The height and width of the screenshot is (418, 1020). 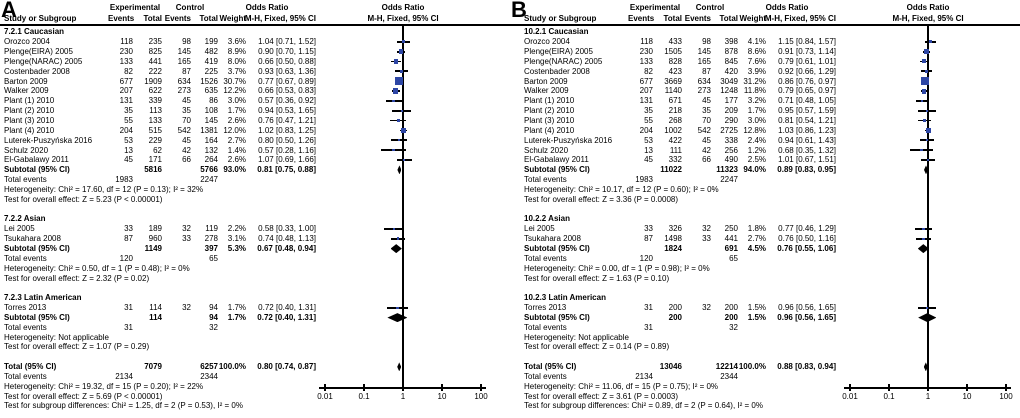 I want to click on experimental-events: 45, so click(x=128, y=160).